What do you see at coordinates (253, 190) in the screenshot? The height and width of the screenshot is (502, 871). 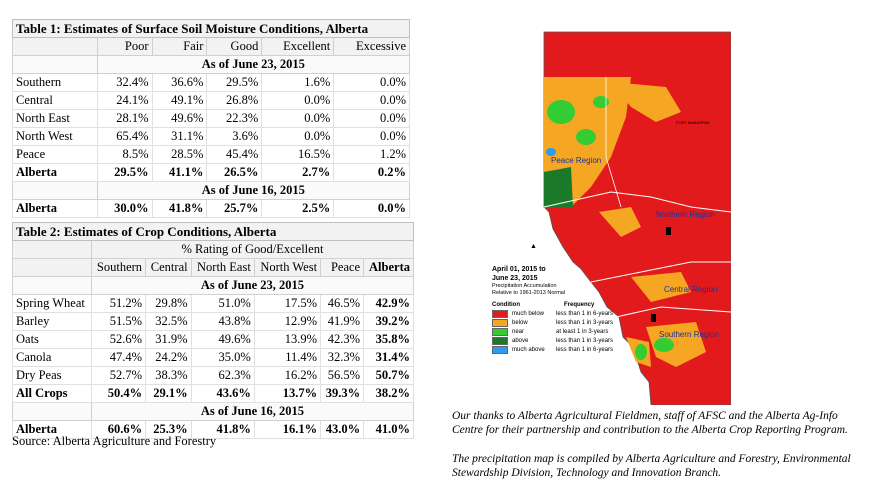 I see `table1-date-previous: As of June 16, 2015` at bounding box center [253, 190].